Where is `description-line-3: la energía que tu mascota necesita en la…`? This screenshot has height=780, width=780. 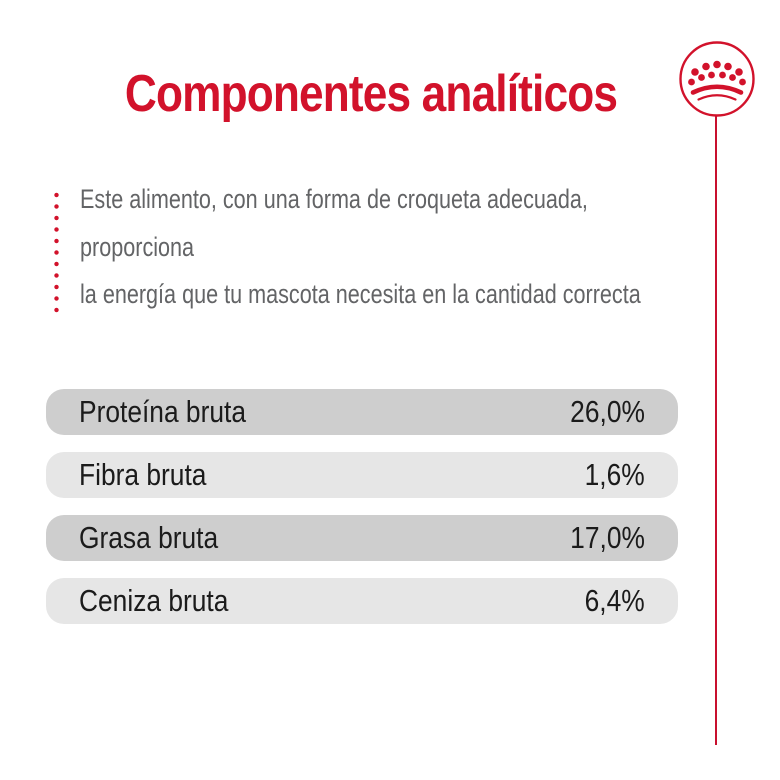 description-line-3: la energía que tu mascota necesita en la… is located at coordinates (360, 294).